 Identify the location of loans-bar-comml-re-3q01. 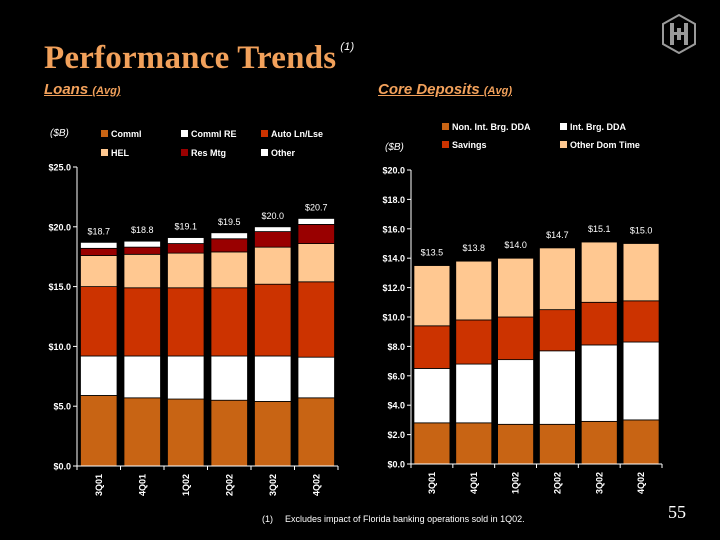
(99, 375).